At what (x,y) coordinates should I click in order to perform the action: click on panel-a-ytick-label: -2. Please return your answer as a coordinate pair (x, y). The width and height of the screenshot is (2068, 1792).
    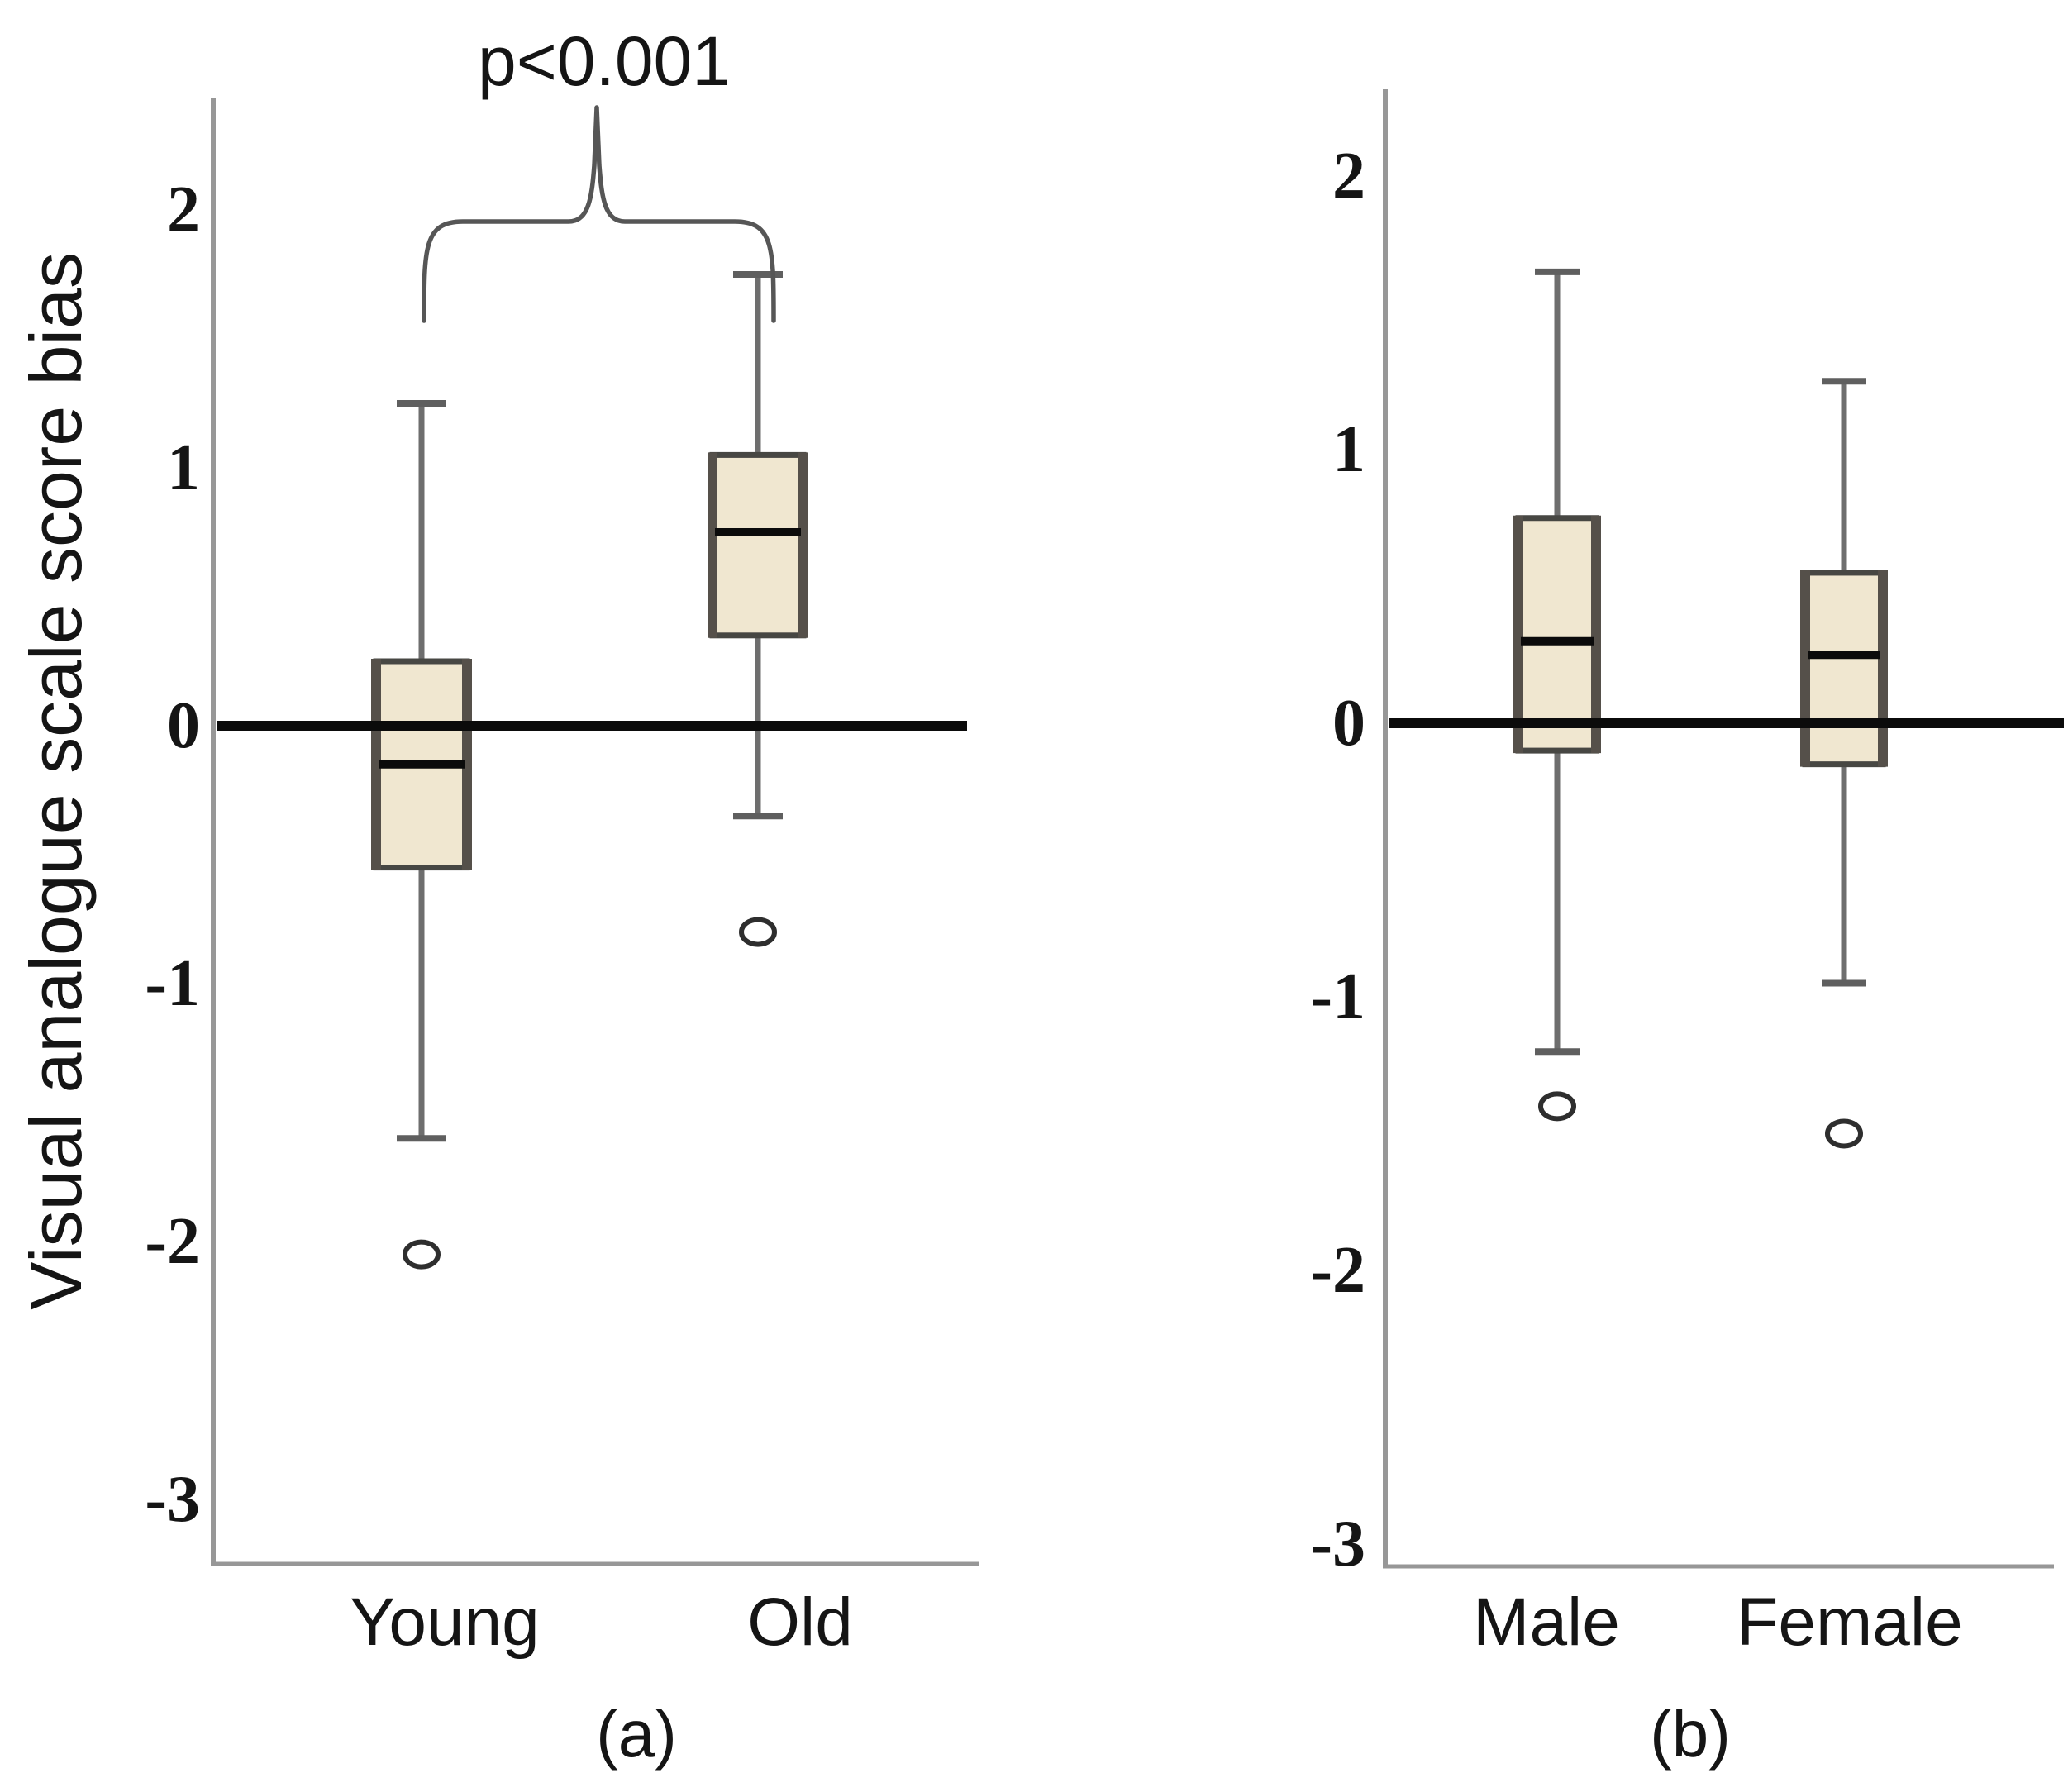
    Looking at the image, I should click on (172, 1241).